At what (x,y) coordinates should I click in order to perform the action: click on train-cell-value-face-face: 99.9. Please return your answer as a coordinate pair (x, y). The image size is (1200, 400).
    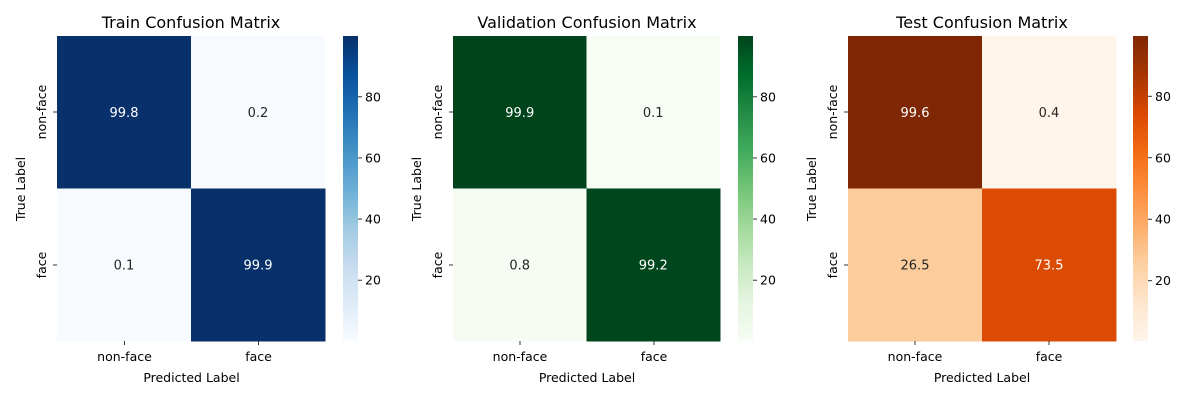
    Looking at the image, I should click on (258, 265).